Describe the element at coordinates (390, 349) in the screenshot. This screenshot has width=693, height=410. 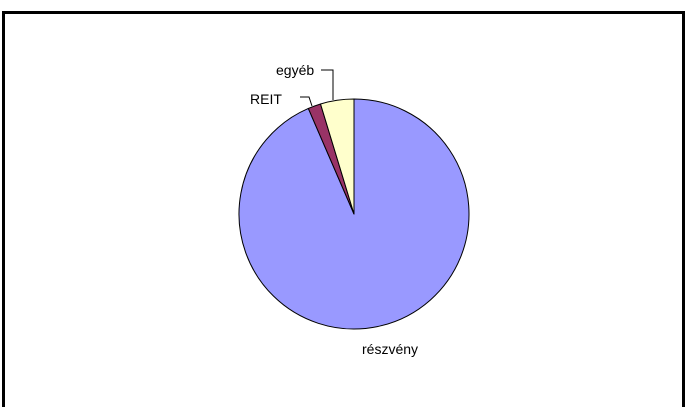
I see `slice-label-reszveny: részvény` at that location.